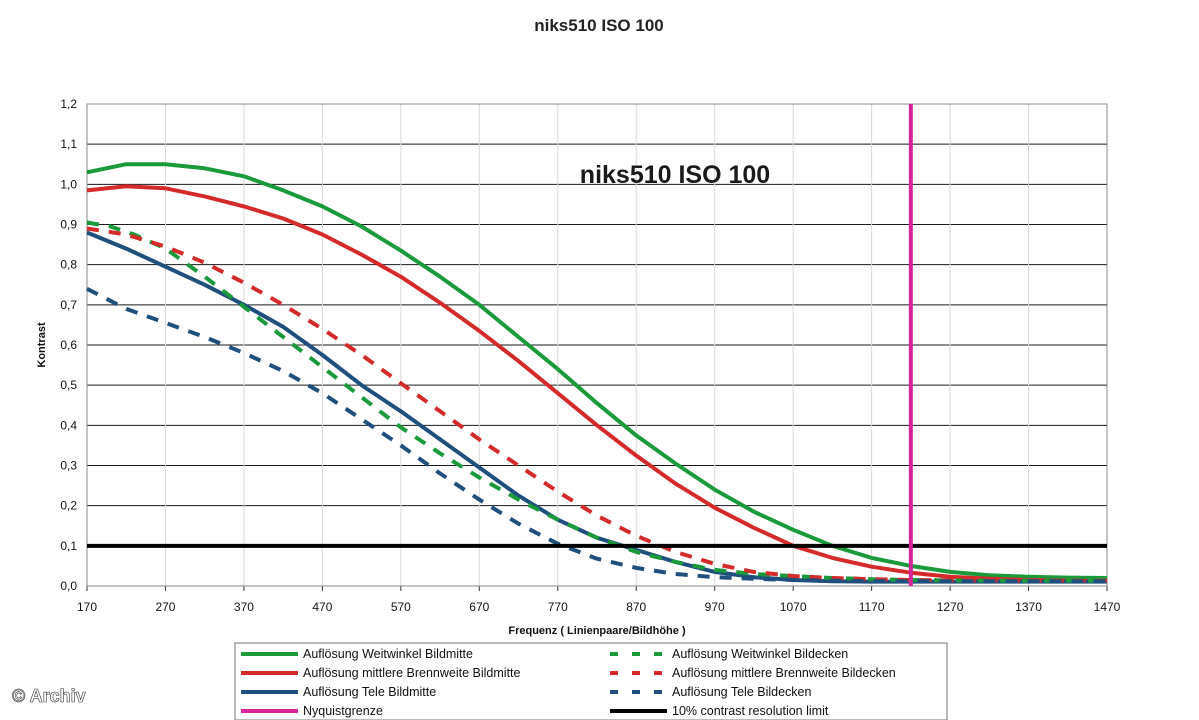 The height and width of the screenshot is (720, 1199). Describe the element at coordinates (87, 607) in the screenshot. I see `x-tick-label: 170` at that location.